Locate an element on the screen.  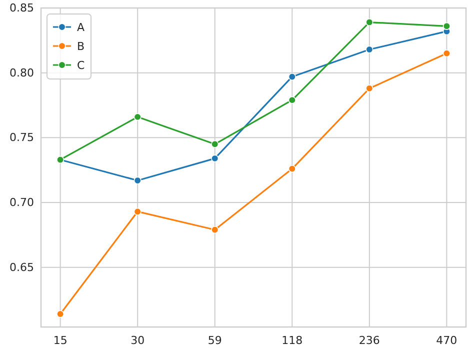
y-tick-label: 0.85 is located at coordinates (22, 8).